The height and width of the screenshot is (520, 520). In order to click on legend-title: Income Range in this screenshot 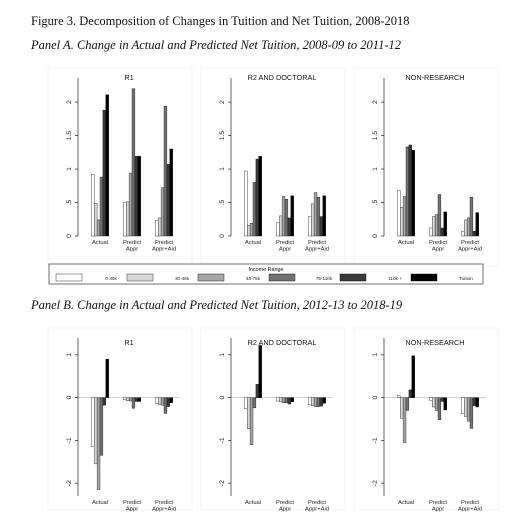, I will do `click(265, 270)`.